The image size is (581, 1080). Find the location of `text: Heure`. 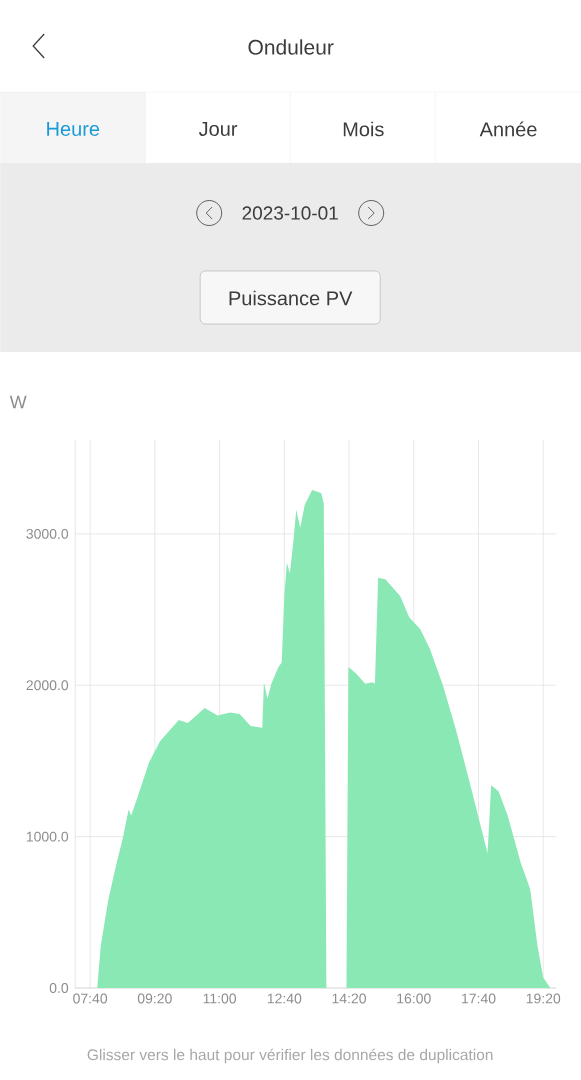

text: Heure is located at coordinates (73, 129).